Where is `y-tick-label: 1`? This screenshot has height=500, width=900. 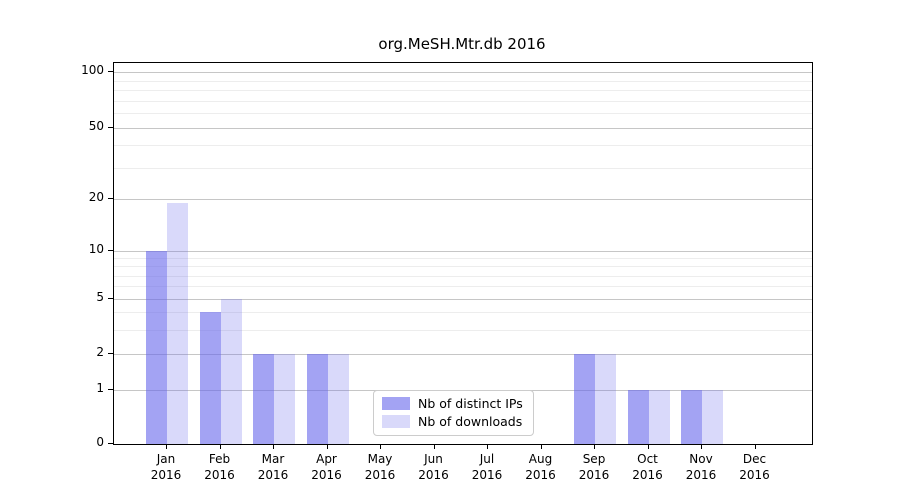 y-tick-label: 1 is located at coordinates (100, 388).